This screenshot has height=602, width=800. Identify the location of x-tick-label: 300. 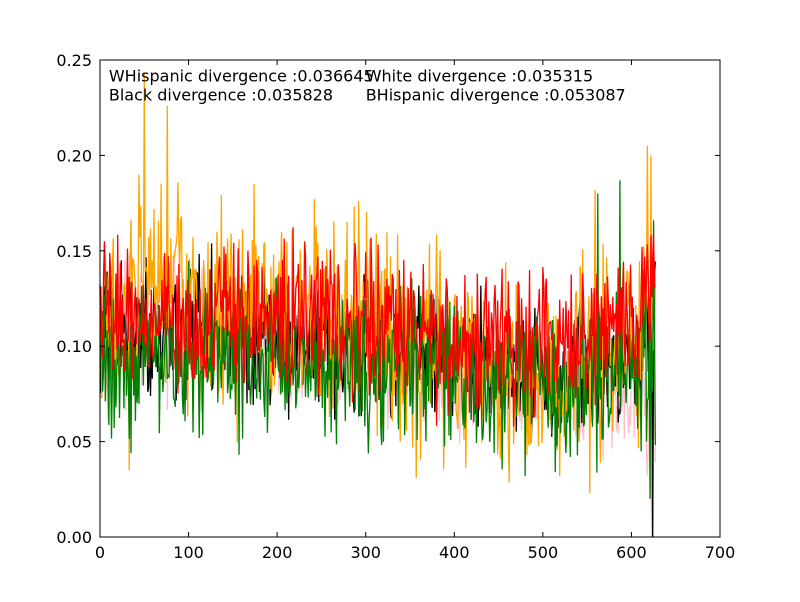
(365, 552).